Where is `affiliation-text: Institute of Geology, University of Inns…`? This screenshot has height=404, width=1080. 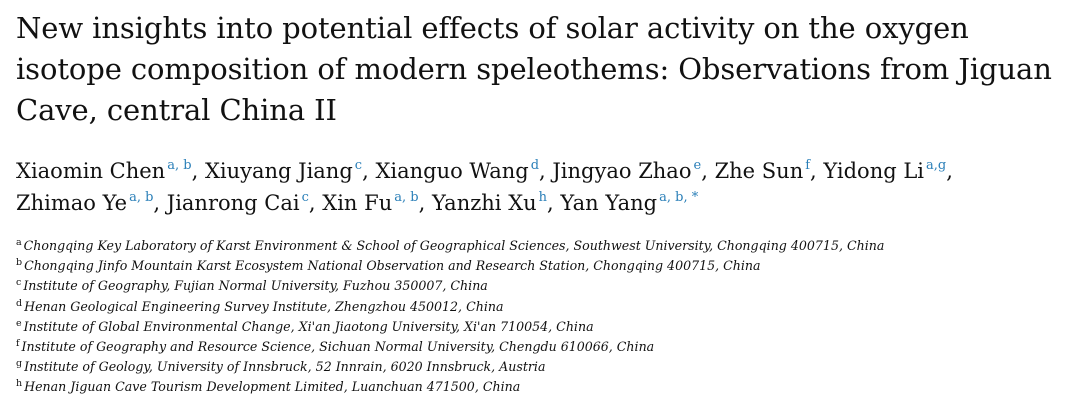
affiliation-text: Institute of Geology, University of Inns… is located at coordinates (285, 367).